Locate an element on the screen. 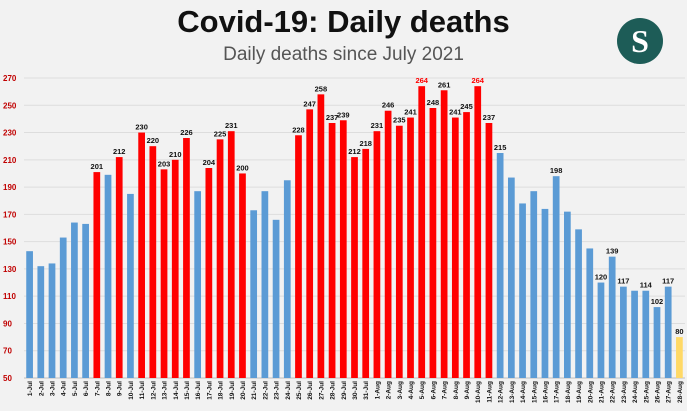 The width and height of the screenshot is (687, 411). y-tick-label: 270 is located at coordinates (10, 78).